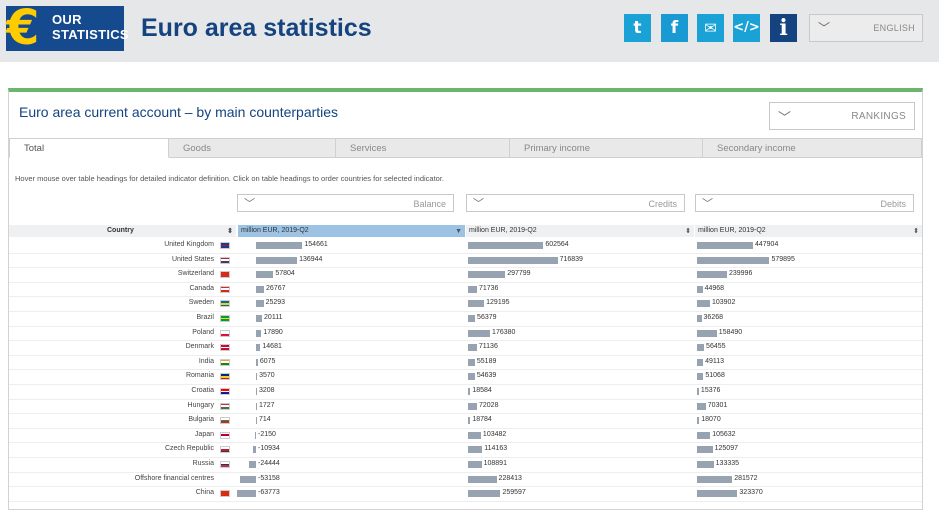 The width and height of the screenshot is (939, 516). I want to click on debits-value: 18070, so click(711, 420).